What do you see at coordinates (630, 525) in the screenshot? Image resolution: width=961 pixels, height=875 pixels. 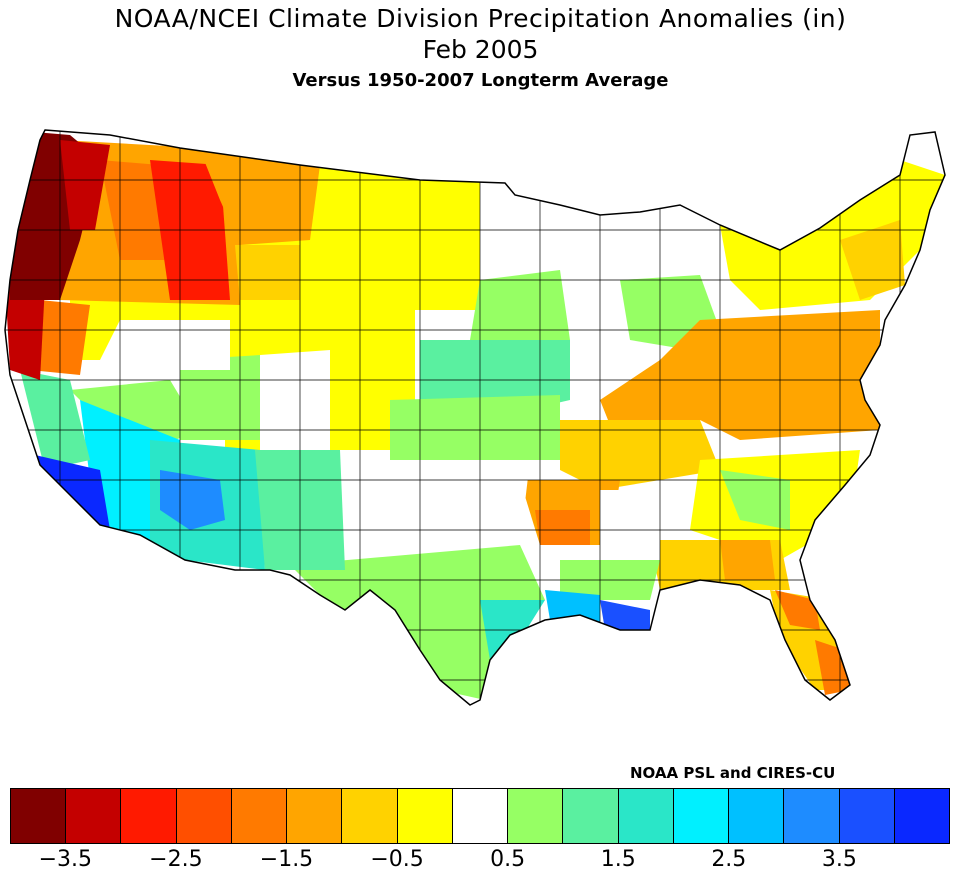 I see `region-mississippi` at bounding box center [630, 525].